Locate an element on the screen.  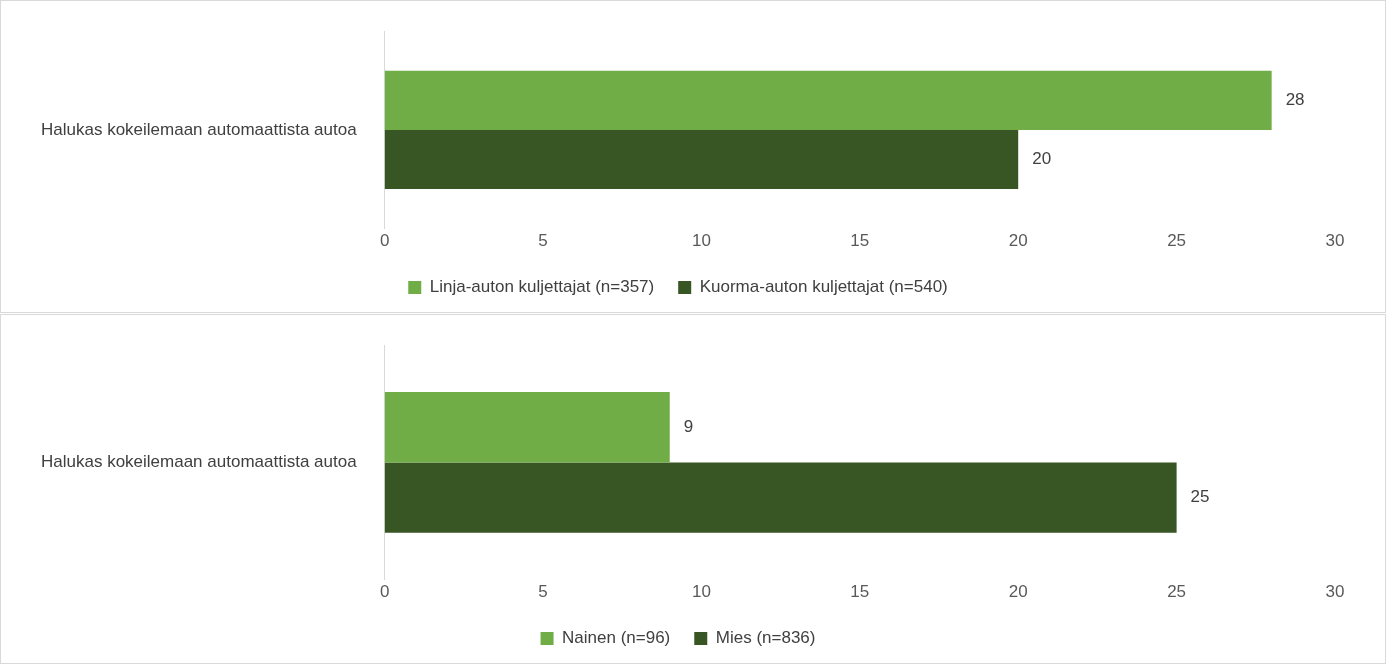
legend-label: Mies (n=836) is located at coordinates (765, 638).